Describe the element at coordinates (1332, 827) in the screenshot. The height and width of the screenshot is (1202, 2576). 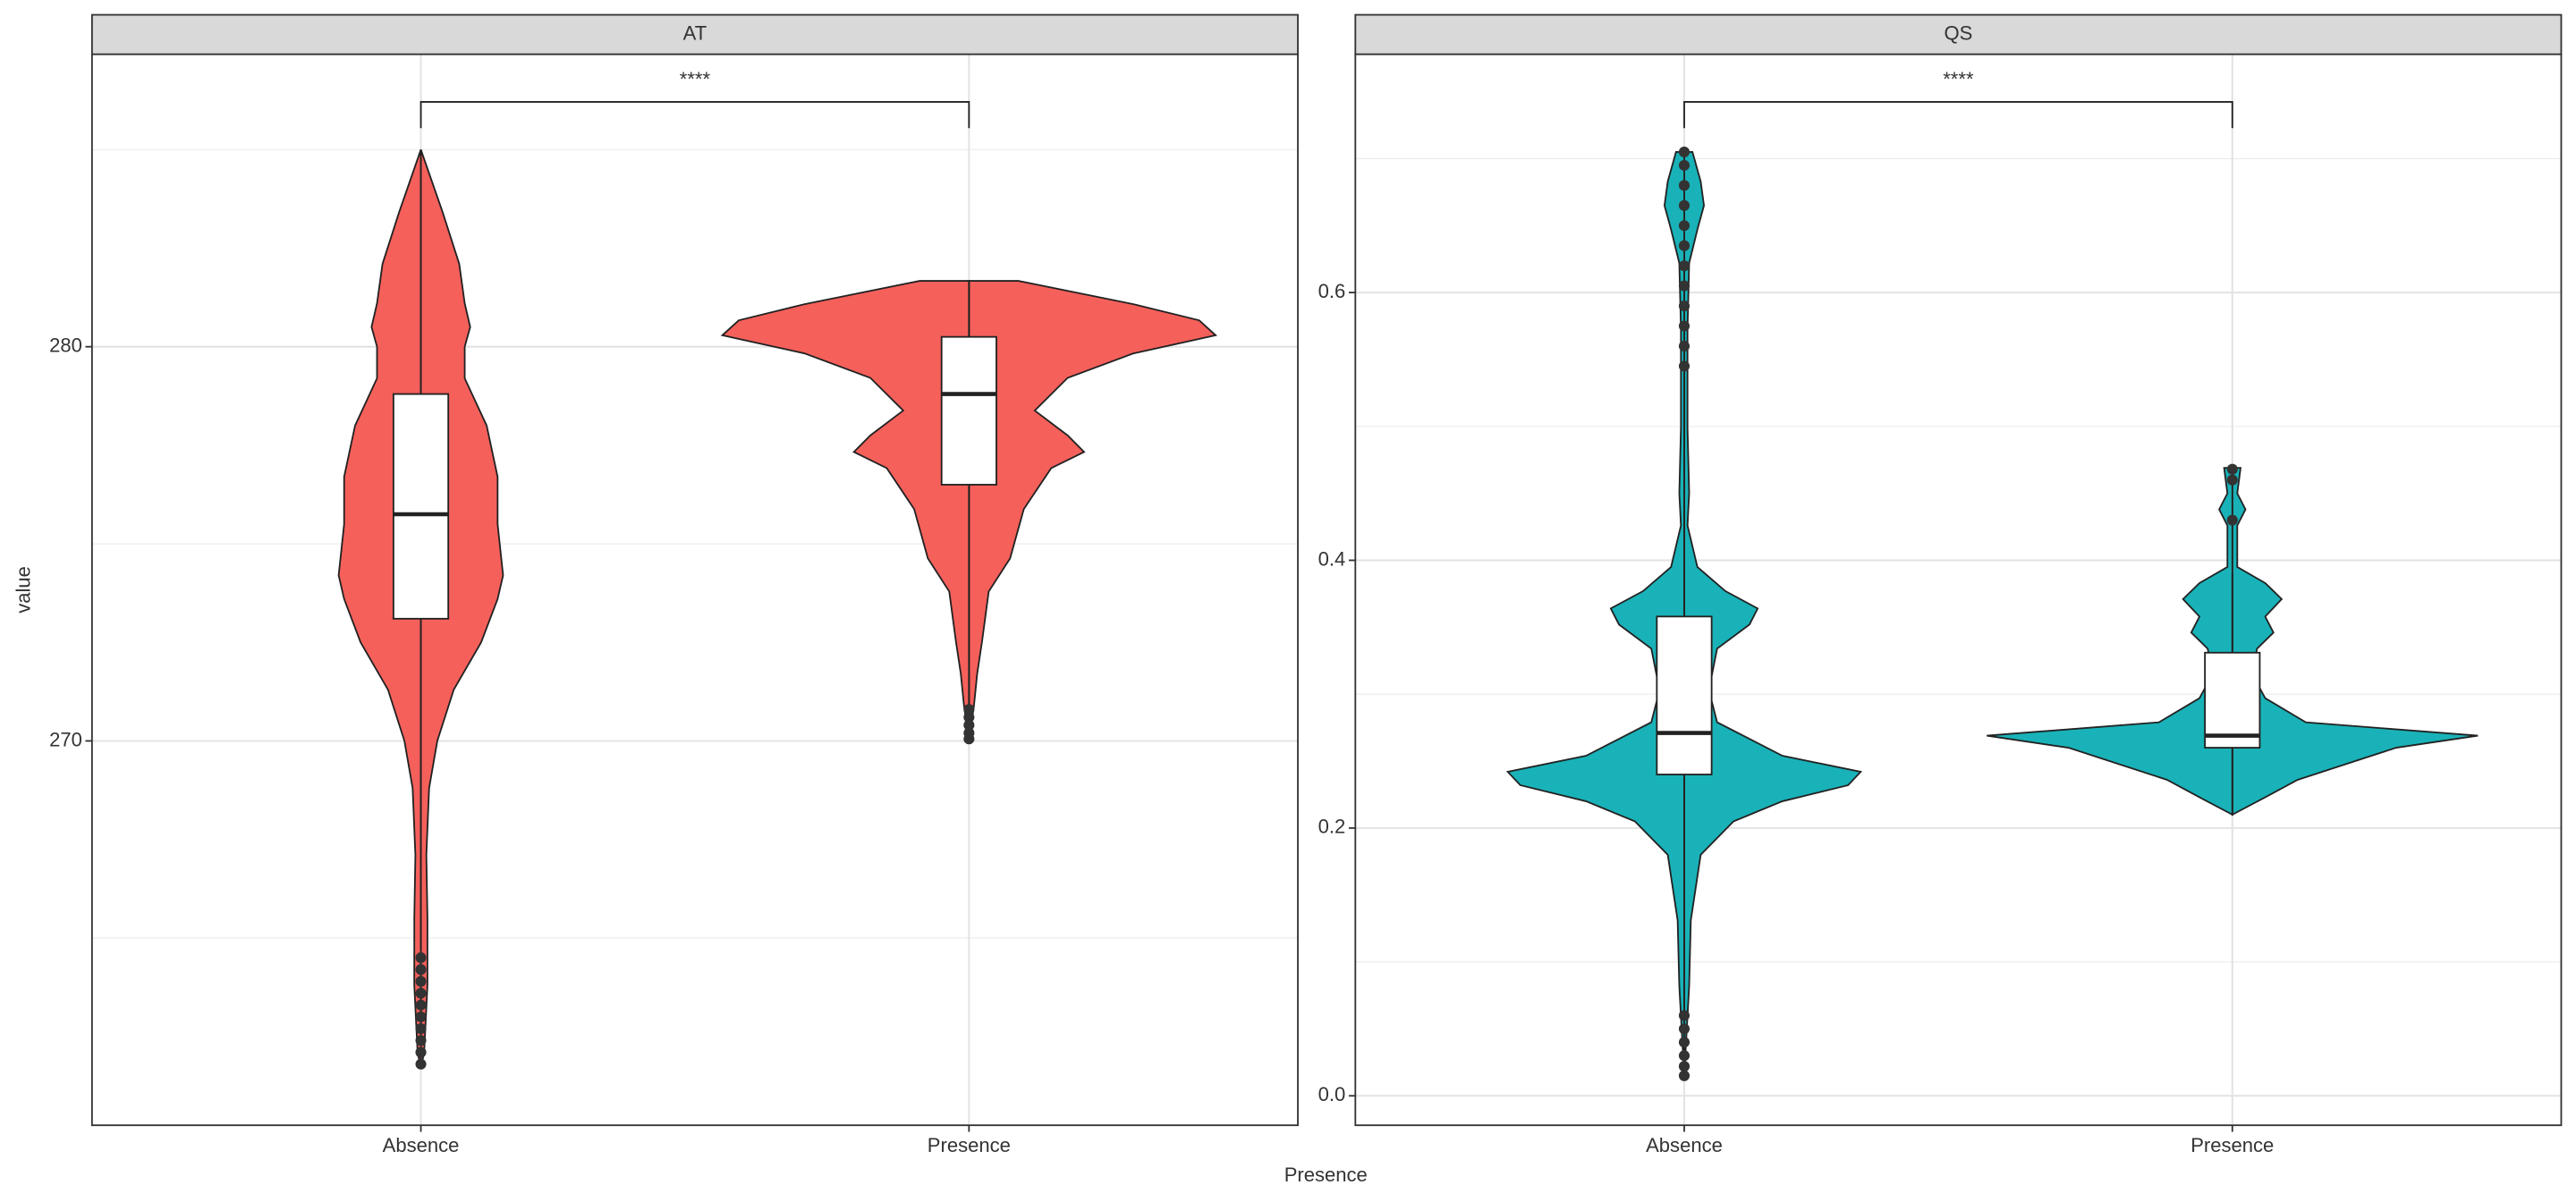
I see `y-tick-label: 0.2` at that location.